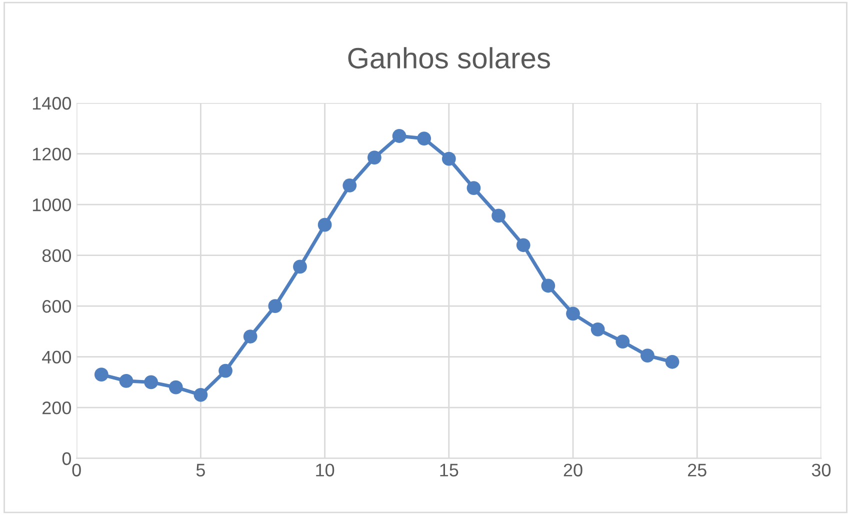 This screenshot has width=851, height=515. What do you see at coordinates (57, 306) in the screenshot?
I see `y-tick-label: 600` at bounding box center [57, 306].